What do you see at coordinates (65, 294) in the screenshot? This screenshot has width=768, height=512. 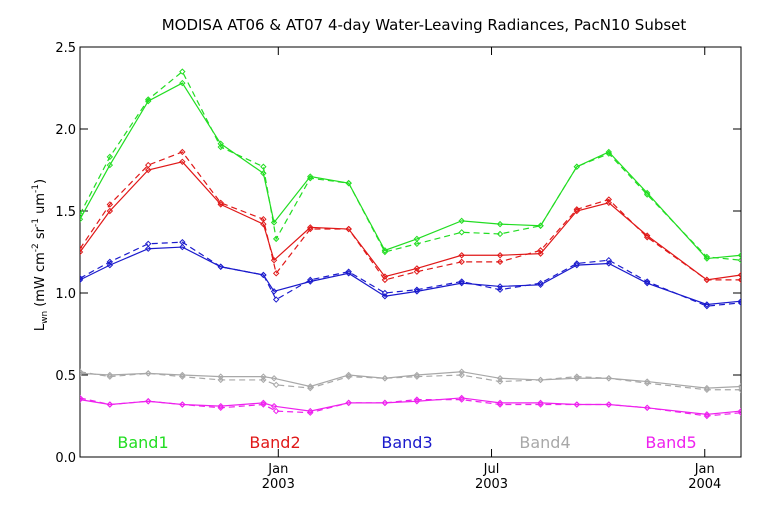 I see `y-tick-label: 1.0` at bounding box center [65, 294].